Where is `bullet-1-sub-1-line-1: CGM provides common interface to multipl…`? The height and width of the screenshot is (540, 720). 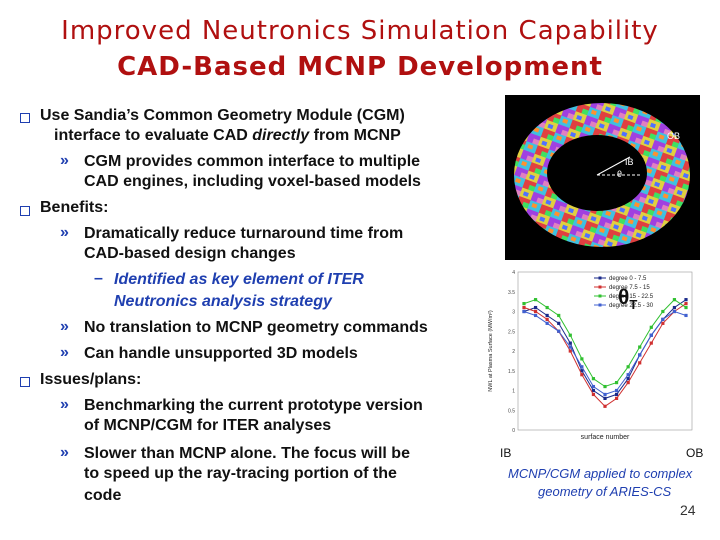 bullet-1-sub-1-line-1: CGM provides common interface to multipl… is located at coordinates (252, 161).